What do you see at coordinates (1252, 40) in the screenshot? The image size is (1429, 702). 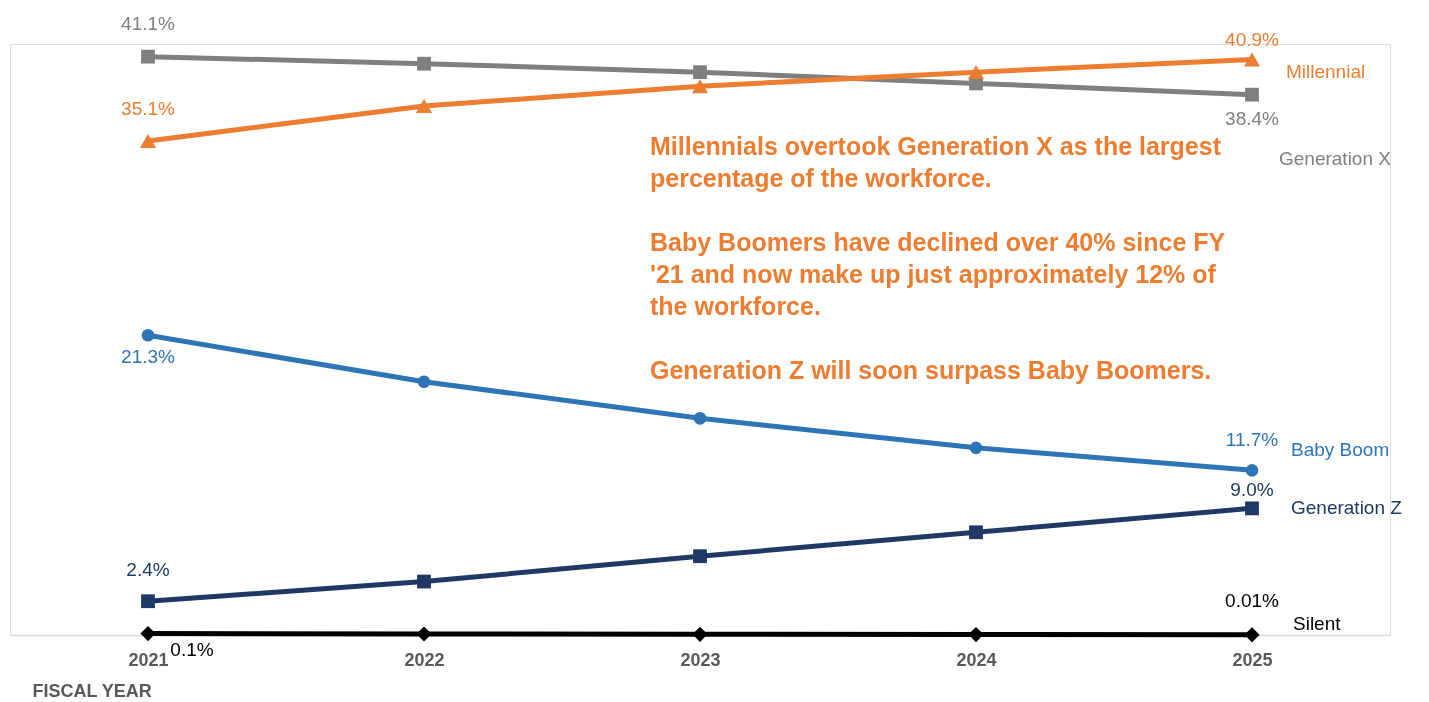 I see `data-label: 40.9%` at bounding box center [1252, 40].